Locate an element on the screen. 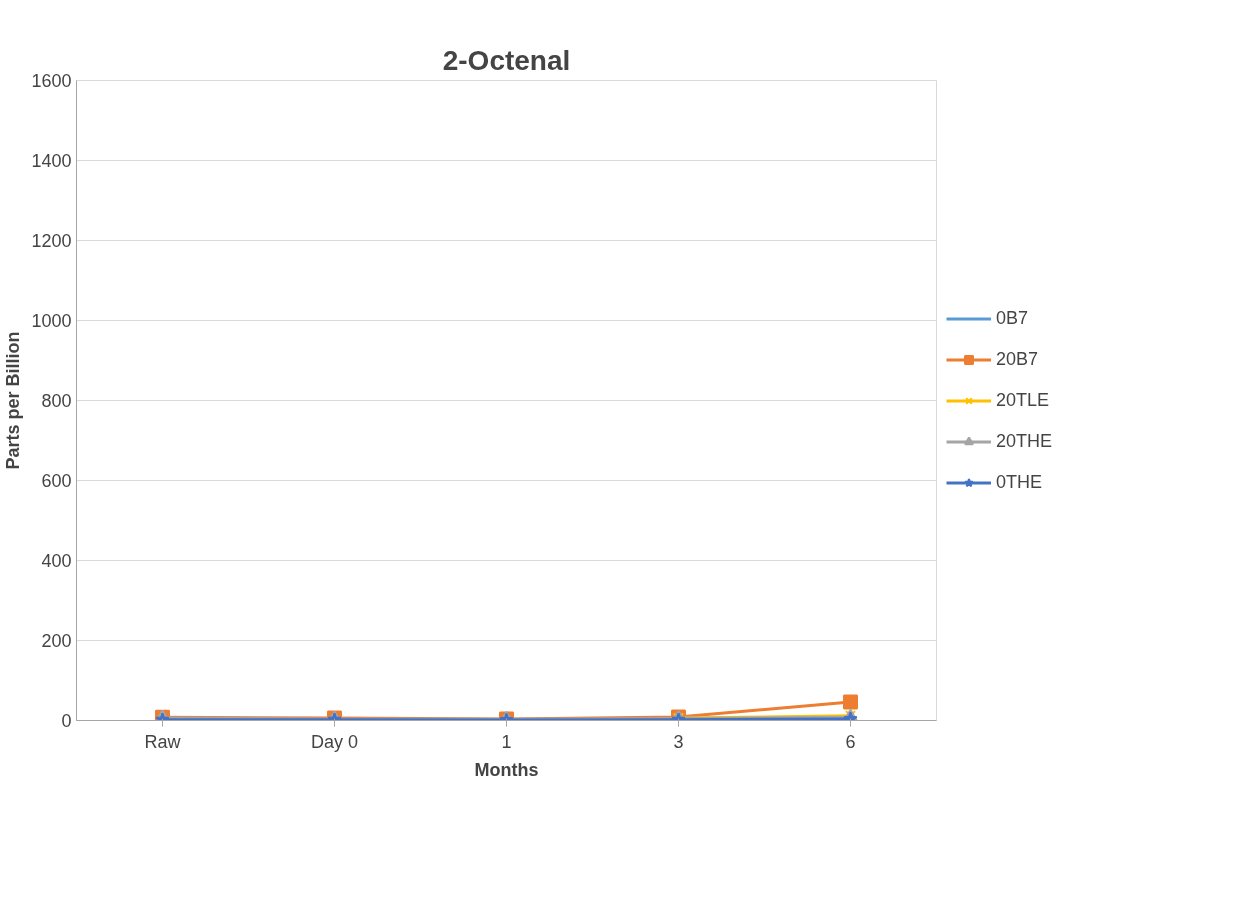  x-tick-label: Day 0 is located at coordinates (334, 741).